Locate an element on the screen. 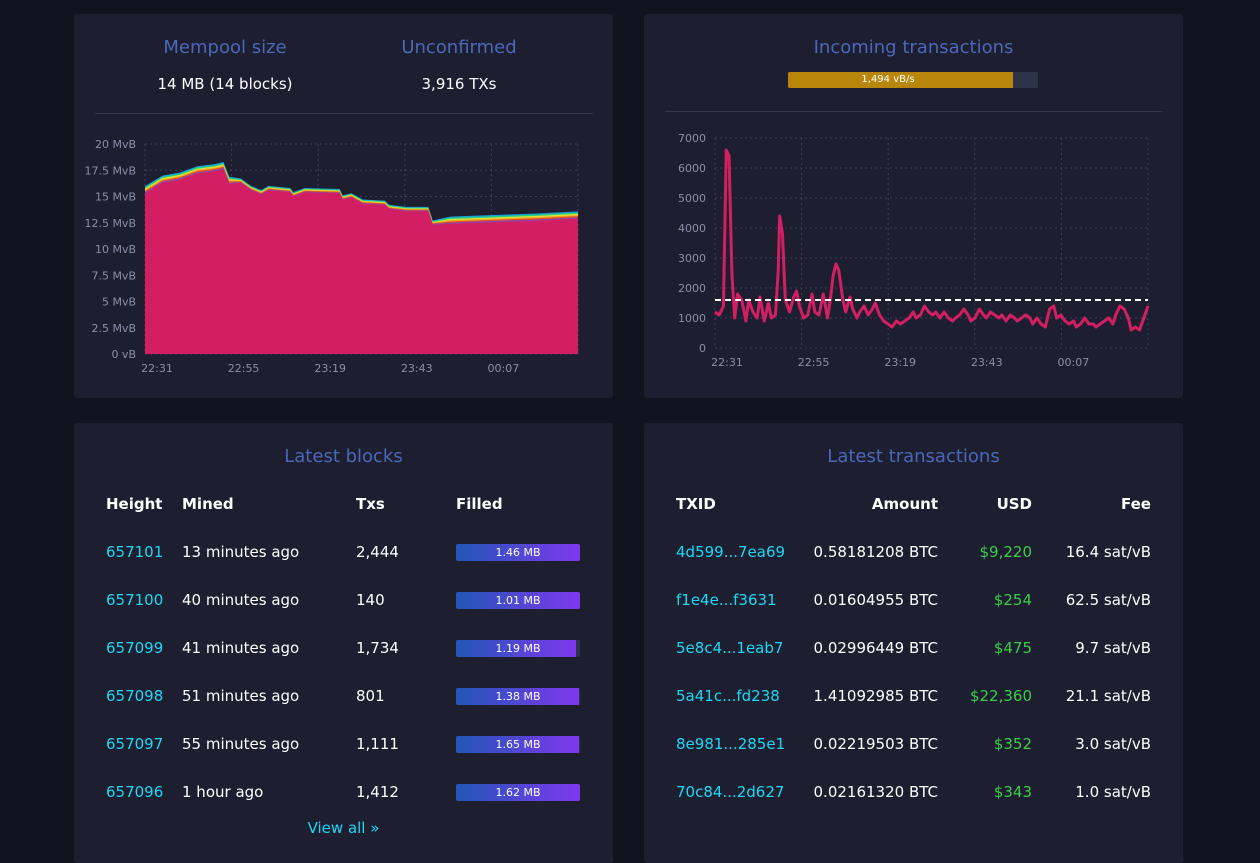 The height and width of the screenshot is (863, 1260). block-row: 657100 40 minutes ago 140 1.01 MB is located at coordinates (344, 600).